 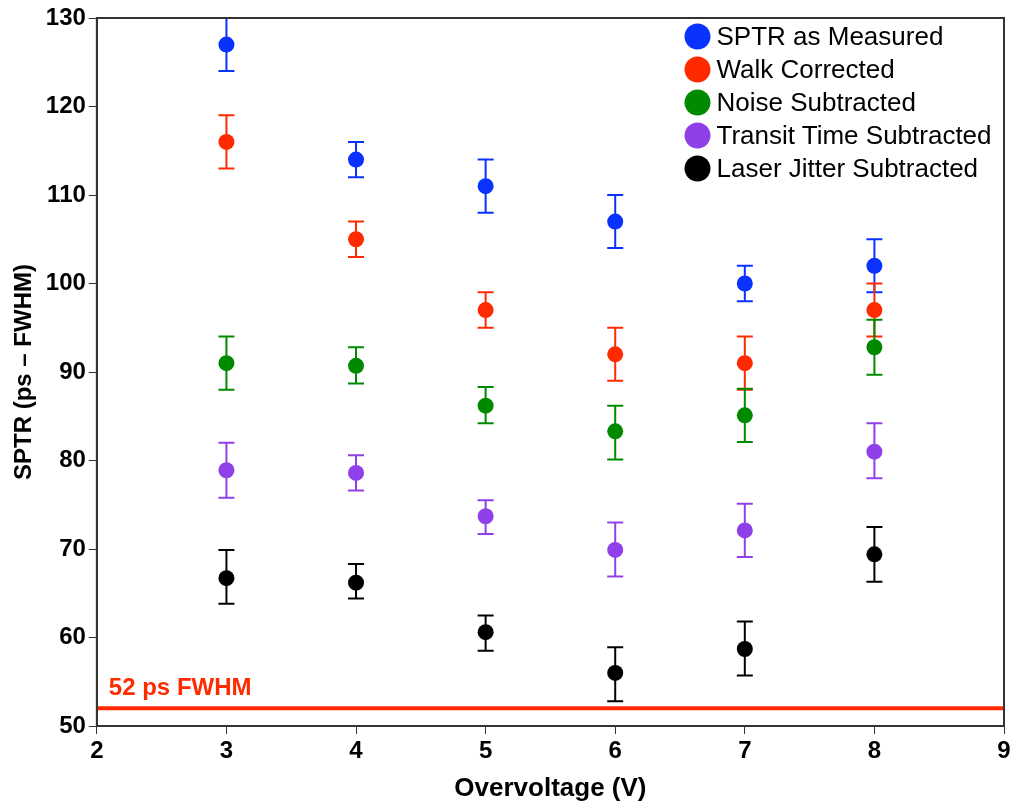 What do you see at coordinates (874, 750) in the screenshot?
I see `x-tick-label: 8` at bounding box center [874, 750].